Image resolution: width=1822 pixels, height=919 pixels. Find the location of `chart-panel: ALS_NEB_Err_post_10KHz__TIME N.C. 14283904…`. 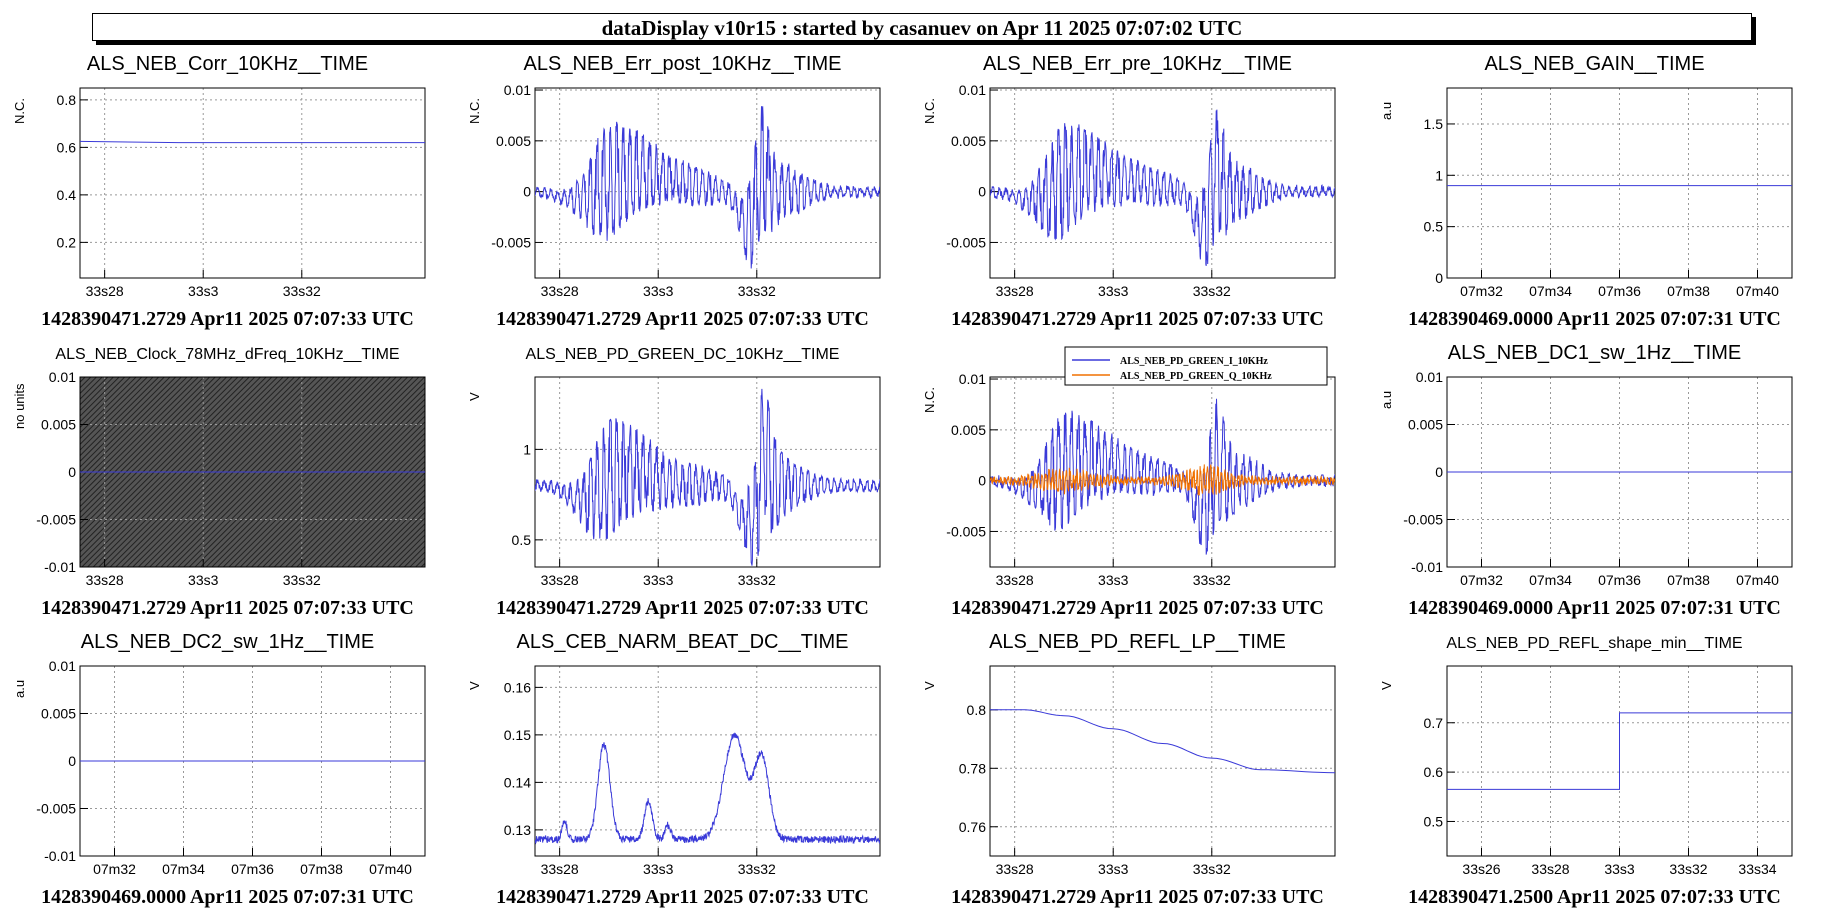

chart-panel: ALS_NEB_Err_post_10KHz__TIME N.C. 14283904… is located at coordinates (682, 193).